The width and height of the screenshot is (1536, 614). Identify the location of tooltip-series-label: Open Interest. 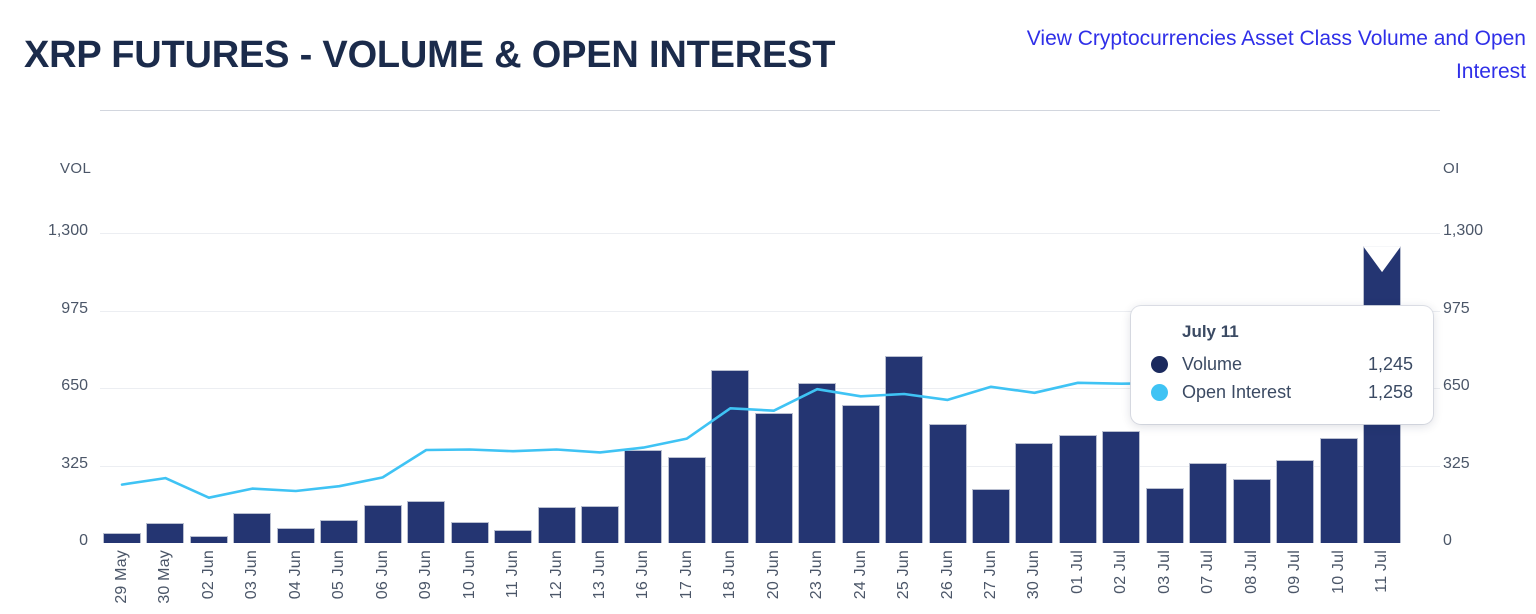
(1237, 392).